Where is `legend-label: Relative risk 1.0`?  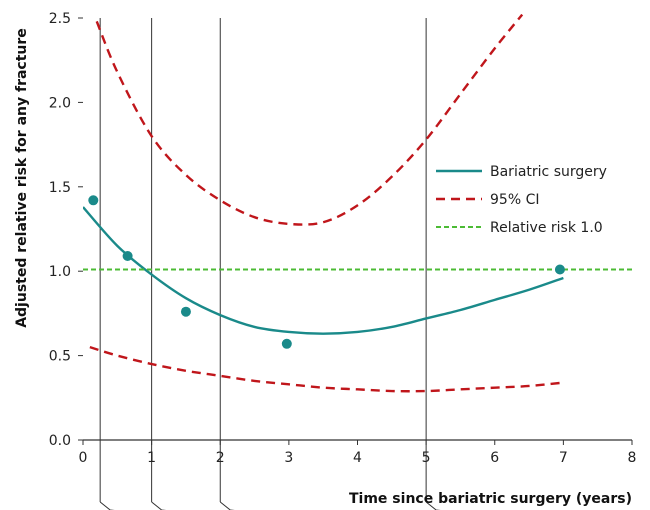 legend-label: Relative risk 1.0 is located at coordinates (546, 228).